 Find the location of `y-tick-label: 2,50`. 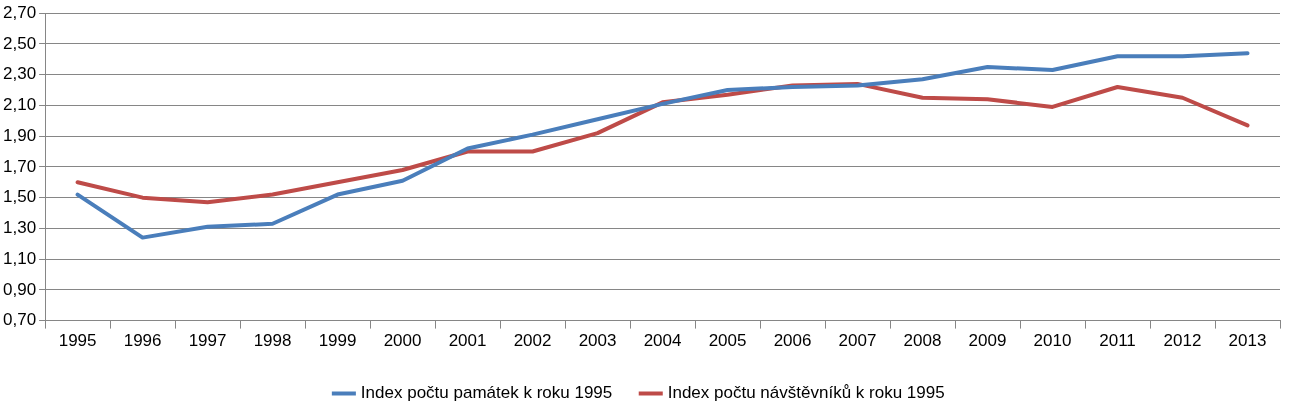

y-tick-label: 2,50 is located at coordinates (19, 43).